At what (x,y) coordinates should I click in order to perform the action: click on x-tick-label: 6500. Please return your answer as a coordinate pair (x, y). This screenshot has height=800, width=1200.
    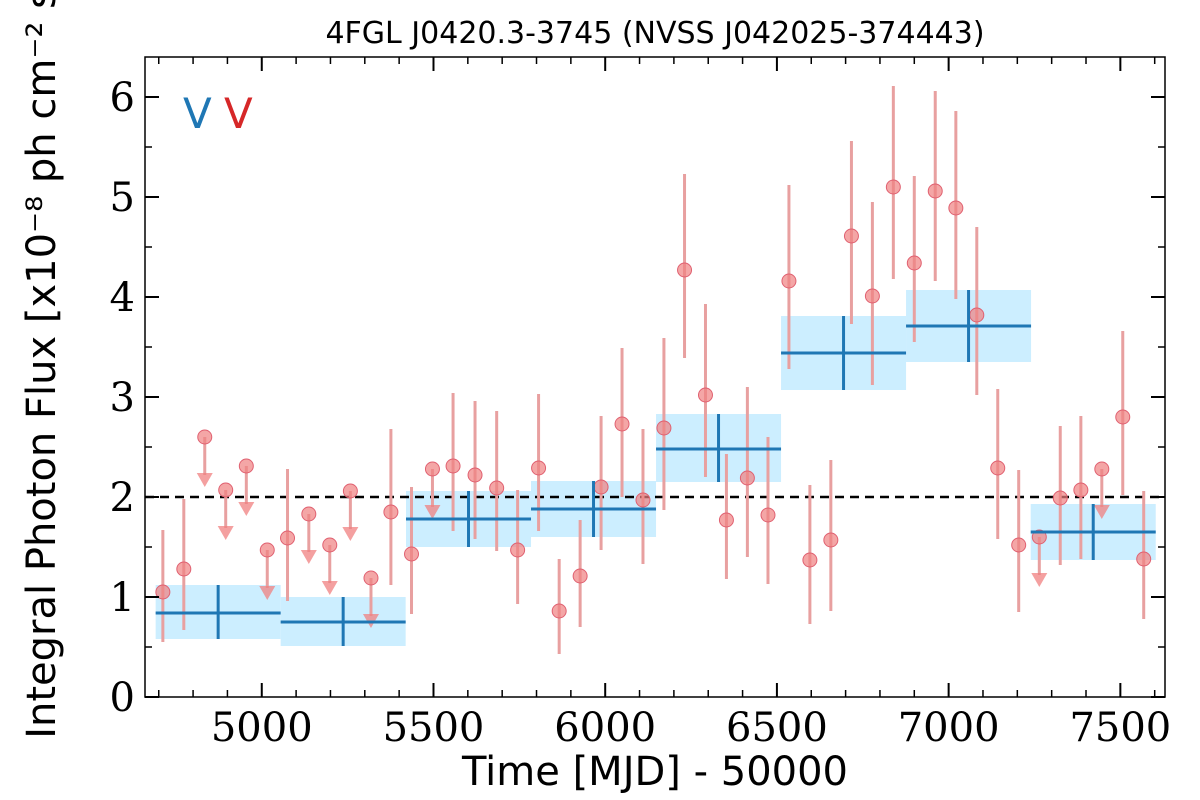
    Looking at the image, I should click on (777, 728).